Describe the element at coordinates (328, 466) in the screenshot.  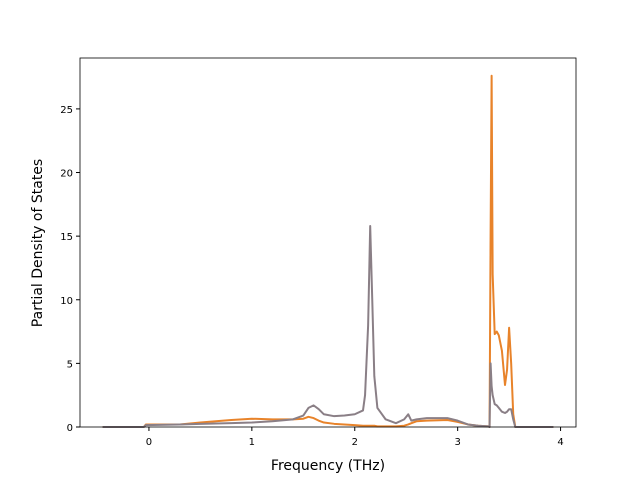
I see `x-axis-label: Frequency (THz)` at that location.